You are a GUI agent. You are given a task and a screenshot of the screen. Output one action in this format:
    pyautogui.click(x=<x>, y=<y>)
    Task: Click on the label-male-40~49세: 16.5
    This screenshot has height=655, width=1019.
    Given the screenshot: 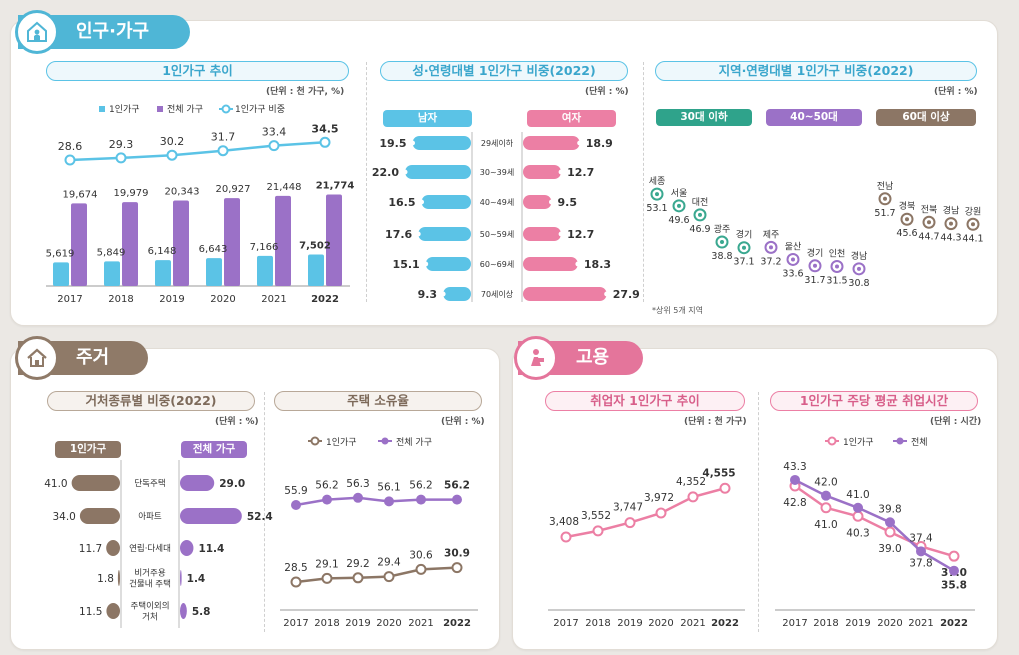 What is the action you would take?
    pyautogui.click(x=401, y=202)
    